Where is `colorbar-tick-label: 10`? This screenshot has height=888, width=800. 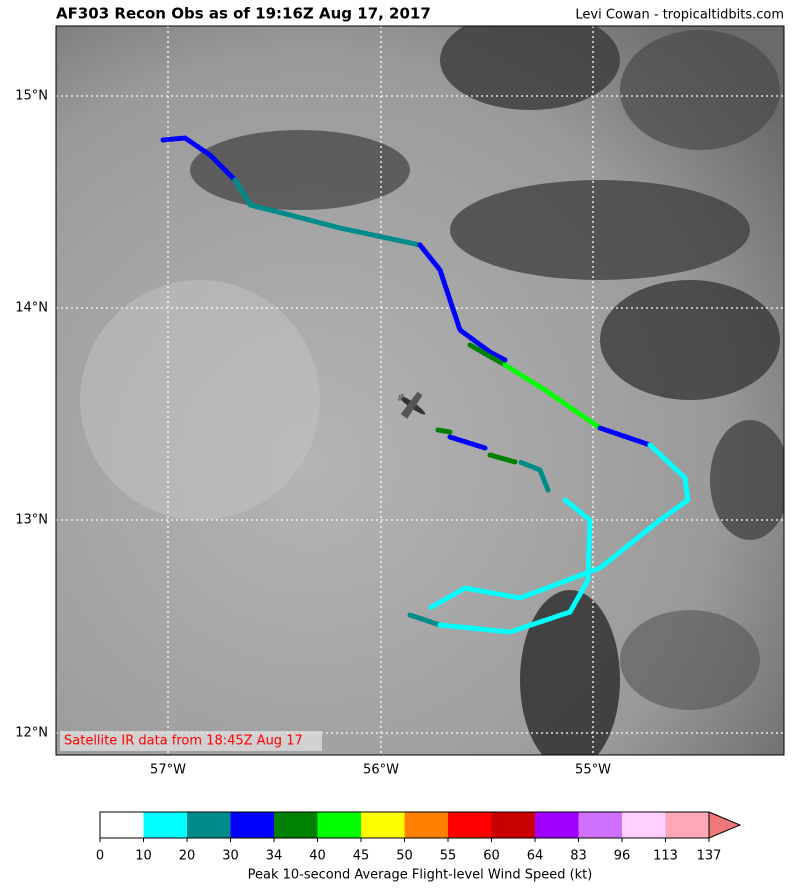
colorbar-tick-label: 10 is located at coordinates (143, 856).